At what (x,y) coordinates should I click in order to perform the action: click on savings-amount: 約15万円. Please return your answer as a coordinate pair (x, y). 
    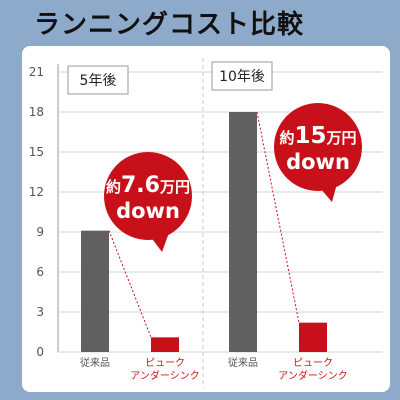
    Looking at the image, I should click on (317, 136).